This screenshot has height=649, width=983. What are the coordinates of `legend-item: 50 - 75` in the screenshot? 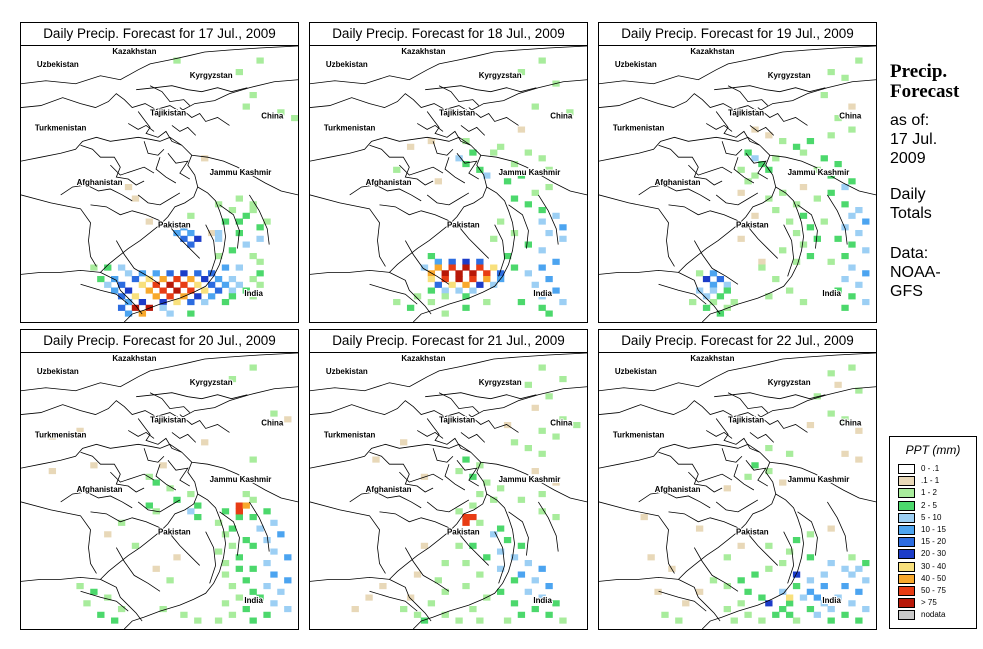 It's located at (936, 592).